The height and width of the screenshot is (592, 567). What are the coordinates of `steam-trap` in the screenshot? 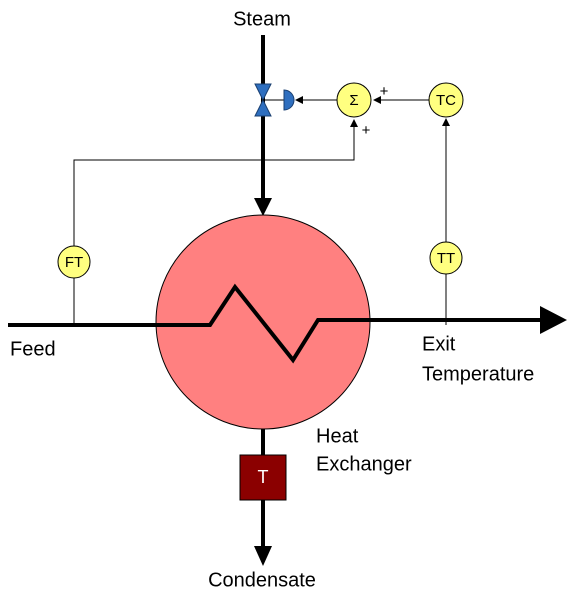 It's located at (263, 477).